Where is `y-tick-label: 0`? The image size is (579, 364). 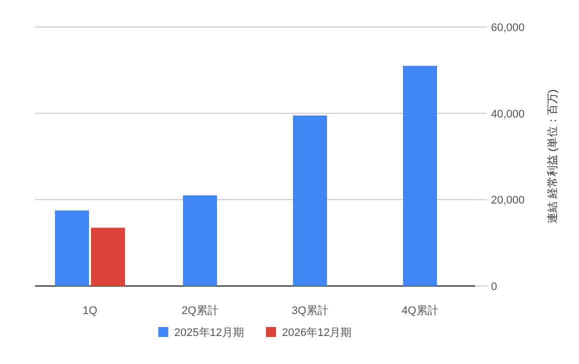
y-tick-label: 0 is located at coordinates (494, 287).